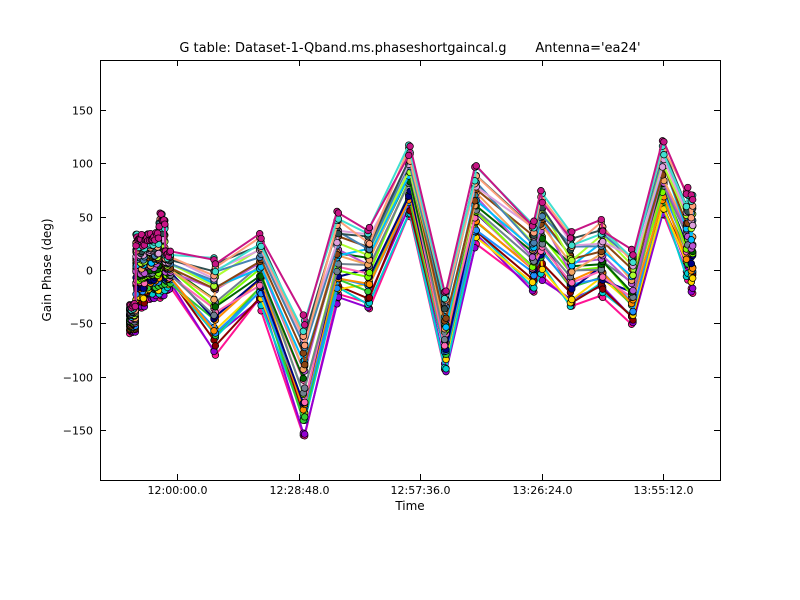 This screenshot has height=600, width=800. Describe the element at coordinates (47, 269) in the screenshot. I see `y-axis-label: Gain Phase (deg)` at that location.